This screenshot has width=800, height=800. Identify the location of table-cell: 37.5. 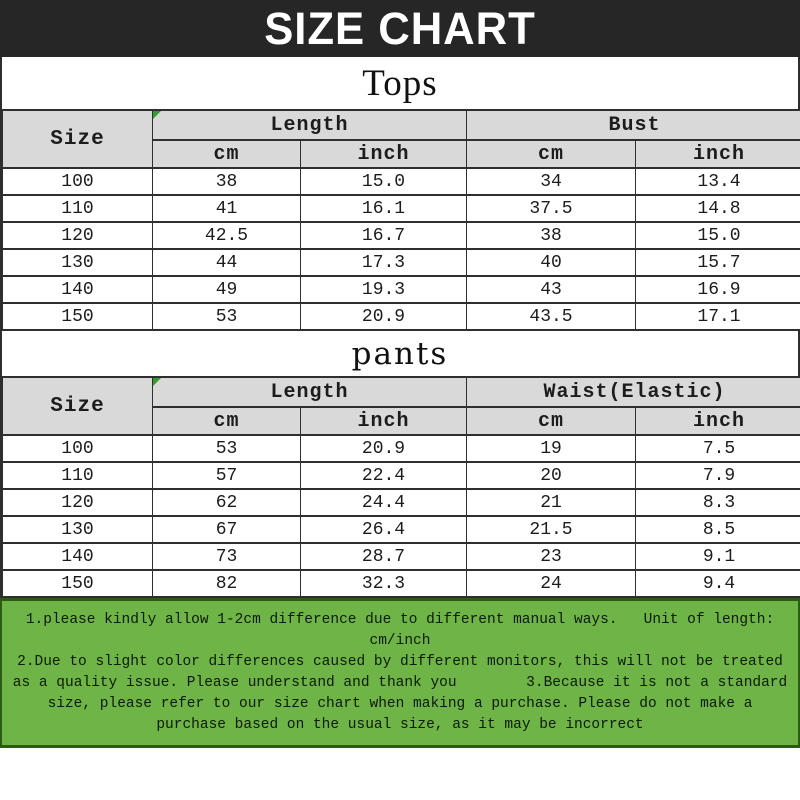
(551, 208).